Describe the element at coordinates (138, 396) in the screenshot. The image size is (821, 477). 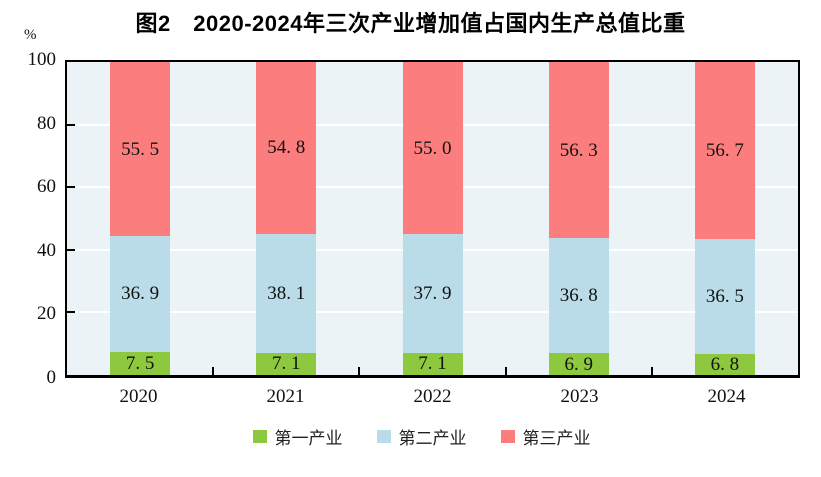
I see `x-axis-tick-label: 2020` at that location.